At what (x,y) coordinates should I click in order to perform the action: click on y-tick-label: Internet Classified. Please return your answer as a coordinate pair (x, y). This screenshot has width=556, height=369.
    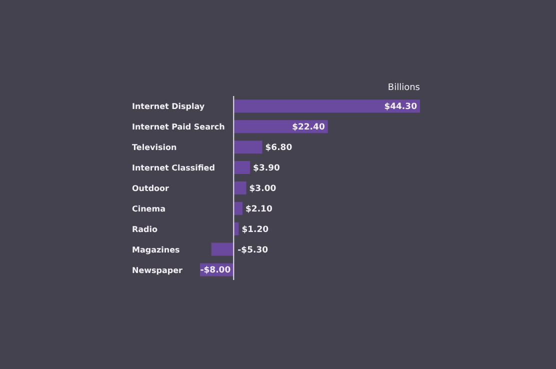
    Looking at the image, I should click on (174, 168).